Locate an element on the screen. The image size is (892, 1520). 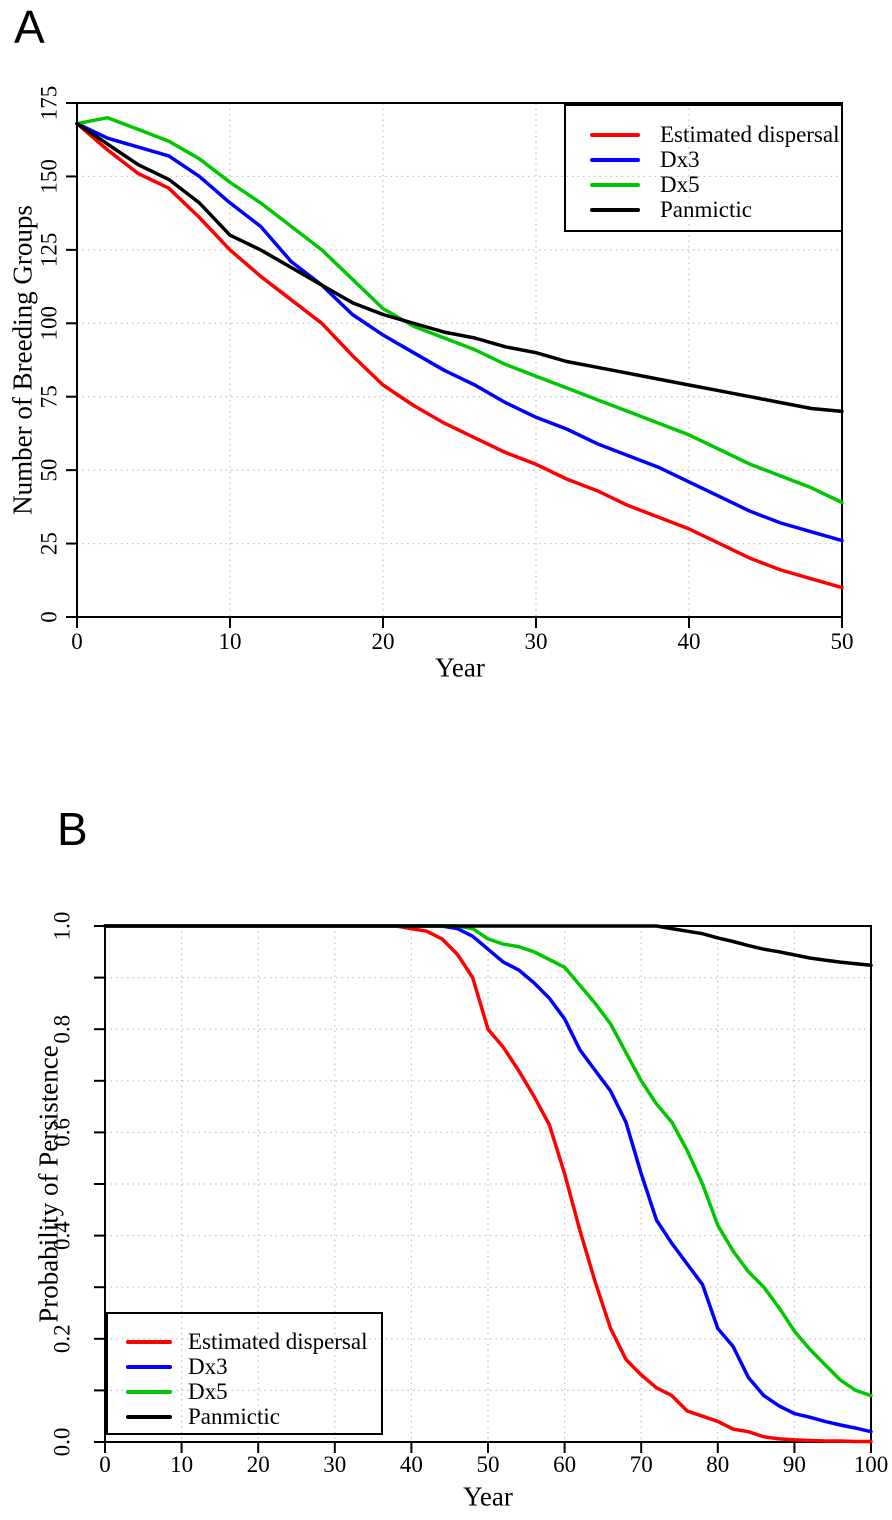
x-tick-label: 90 is located at coordinates (794, 1464).